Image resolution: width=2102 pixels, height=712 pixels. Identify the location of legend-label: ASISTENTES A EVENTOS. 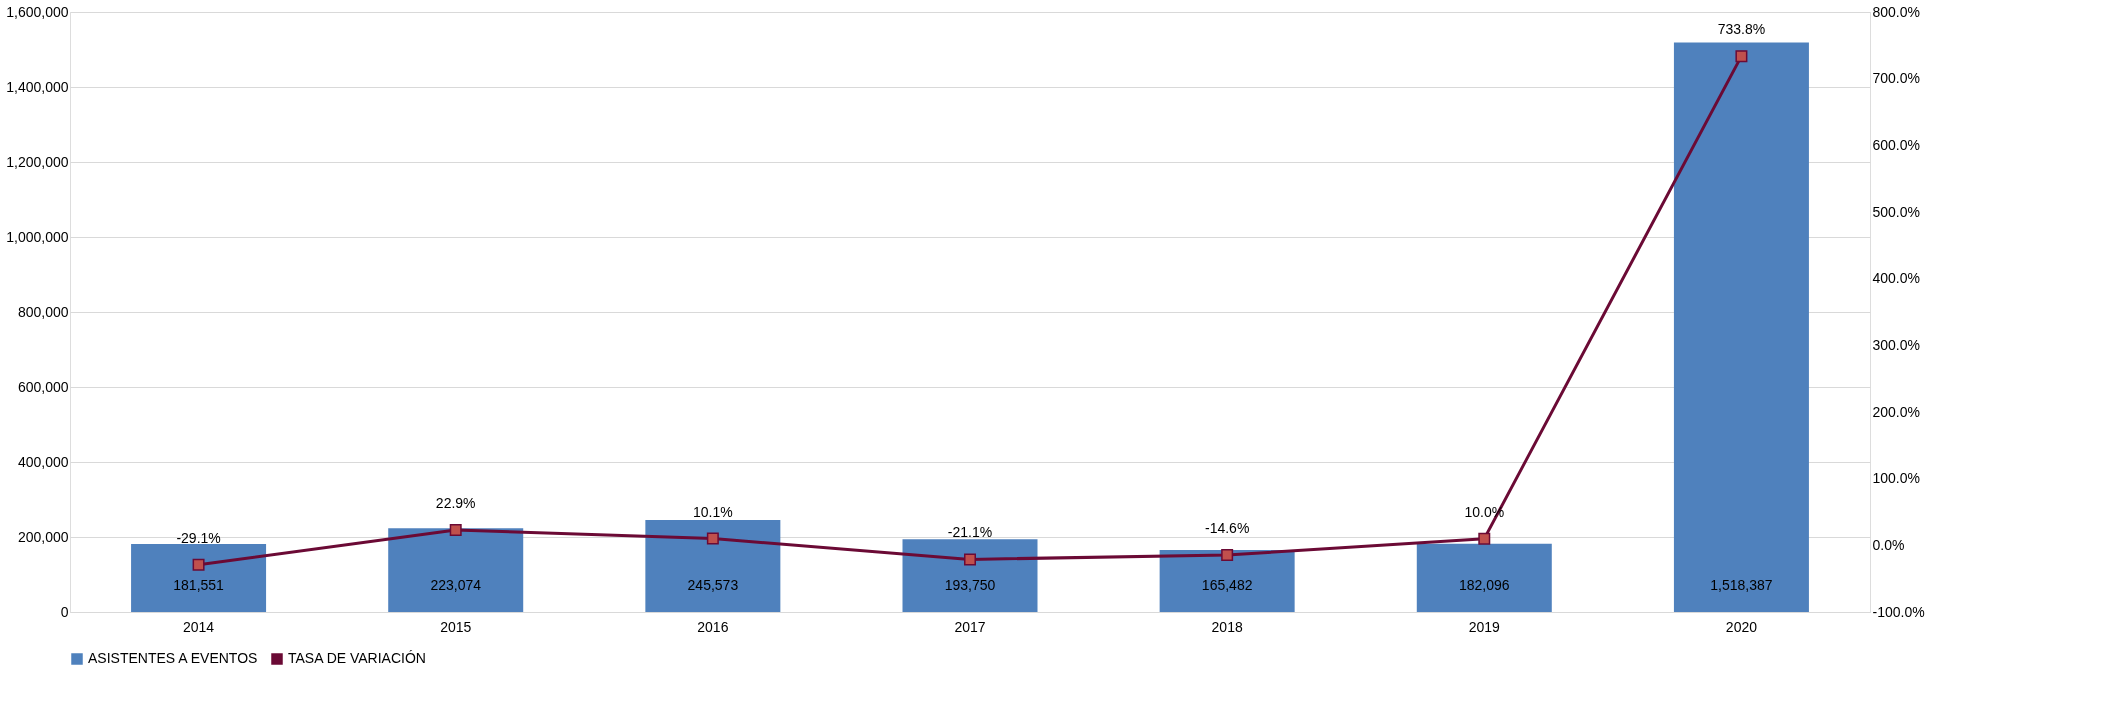
(173, 658).